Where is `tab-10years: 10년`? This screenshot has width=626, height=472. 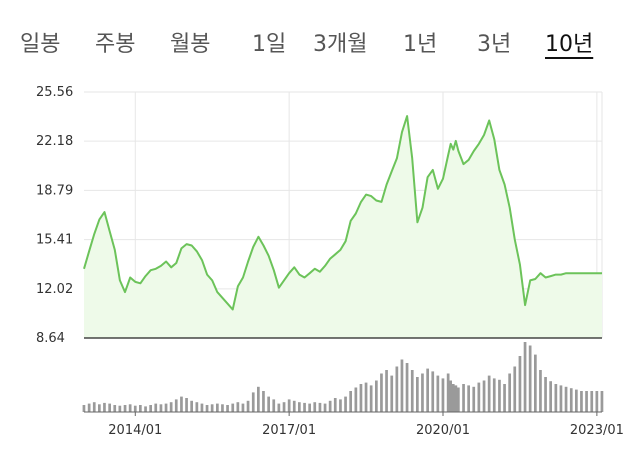 tab-10years: 10년 is located at coordinates (569, 44).